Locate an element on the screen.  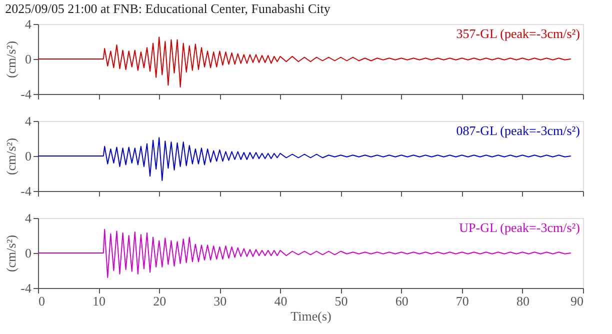
annotation: UP-GL (peak=-3cm/s²) is located at coordinates (519, 227).